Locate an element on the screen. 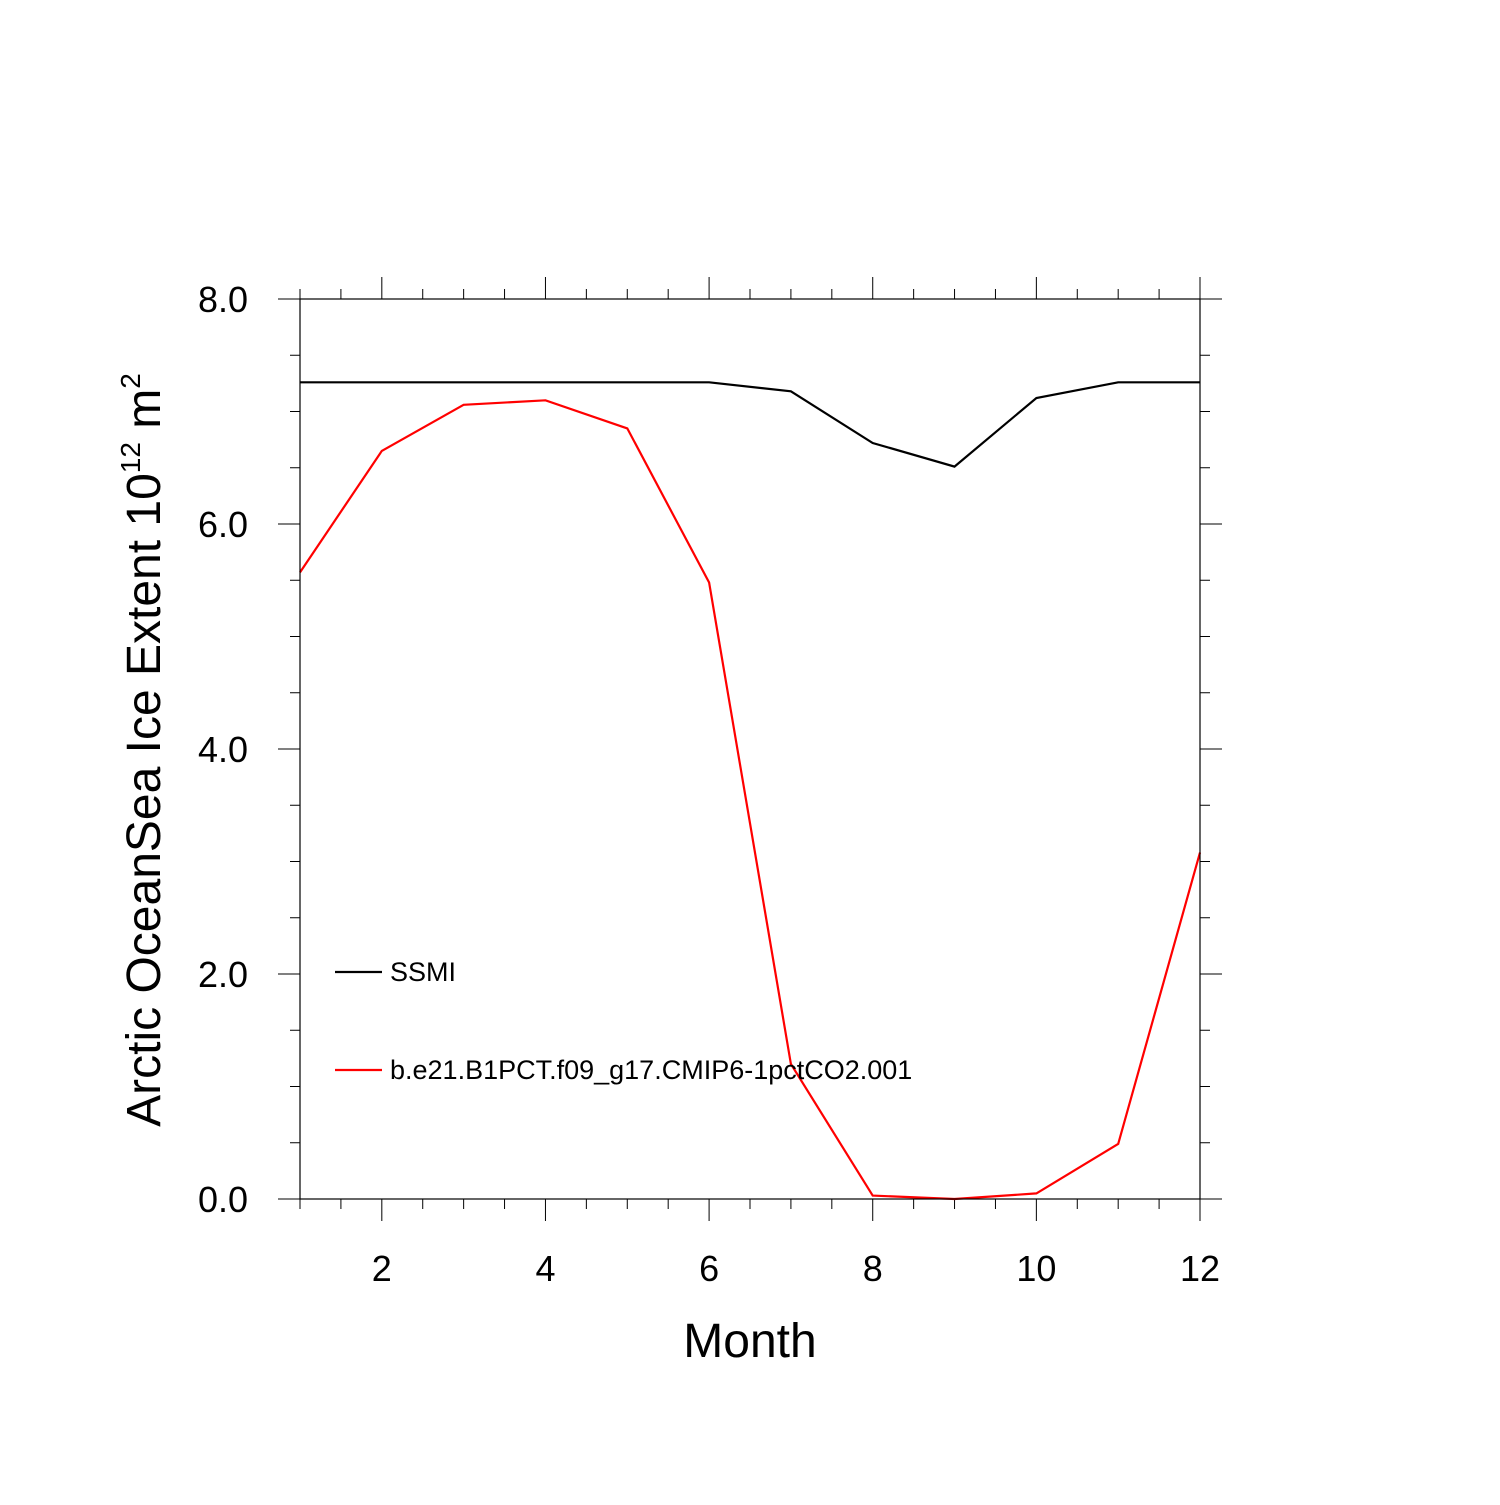 This screenshot has width=1500, height=1505. x-tick-label: 8 is located at coordinates (873, 1268).